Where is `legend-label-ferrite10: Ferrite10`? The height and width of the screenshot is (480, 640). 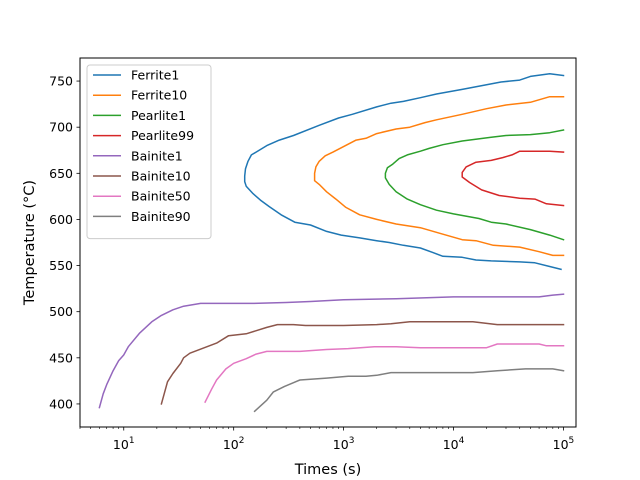
legend-label-ferrite10: Ferrite10 is located at coordinates (159, 95).